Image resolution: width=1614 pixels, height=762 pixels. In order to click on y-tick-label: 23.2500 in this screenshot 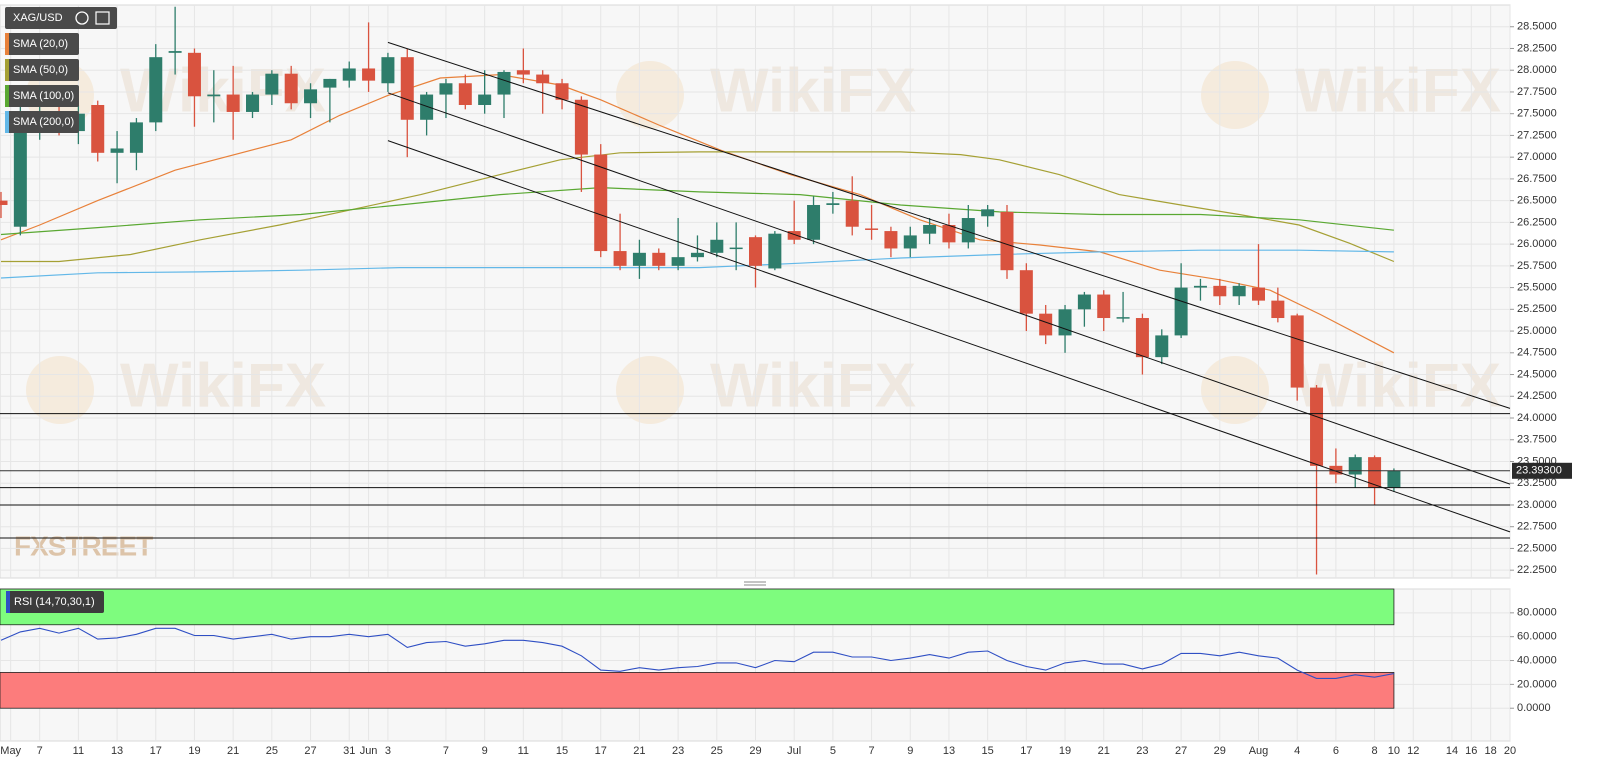, I will do `click(1537, 483)`.